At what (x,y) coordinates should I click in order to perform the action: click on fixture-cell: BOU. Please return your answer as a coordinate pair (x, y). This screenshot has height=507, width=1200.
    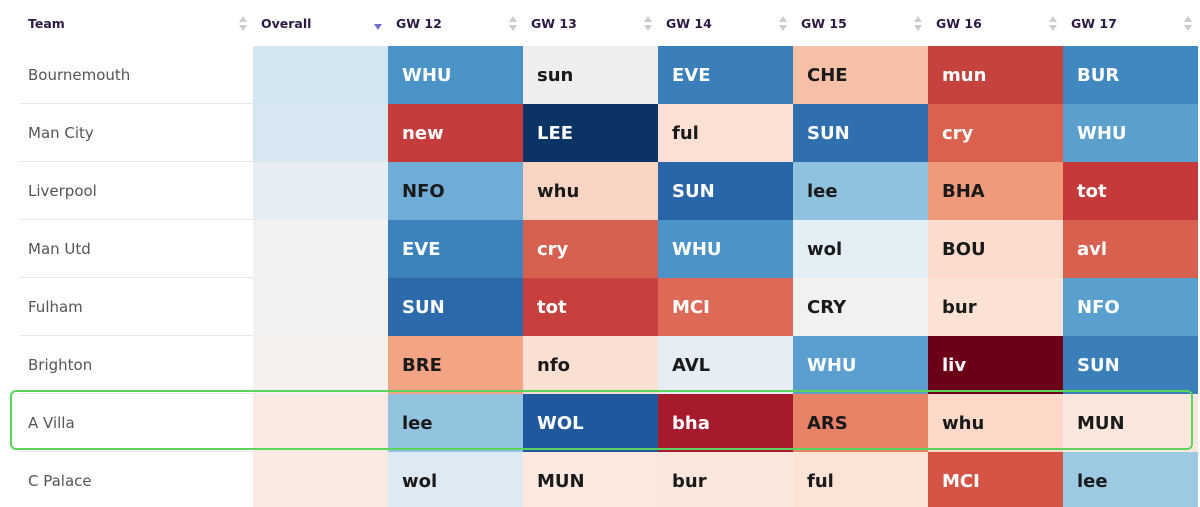
    Looking at the image, I should click on (995, 249).